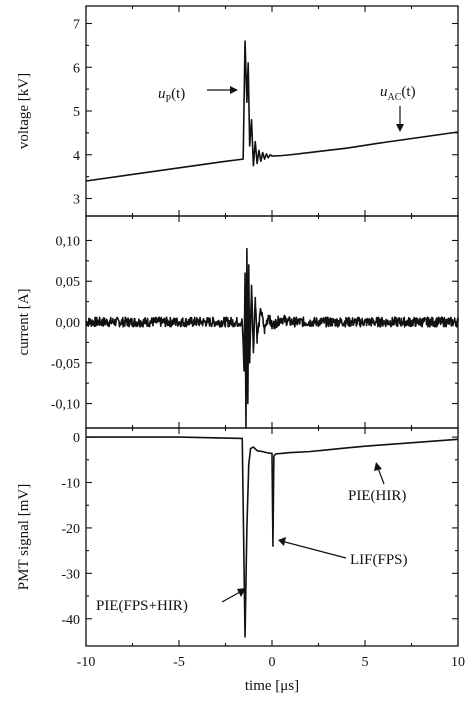 The width and height of the screenshot is (474, 701). I want to click on annotation-lif-fps: LIF(FPS), so click(379, 560).